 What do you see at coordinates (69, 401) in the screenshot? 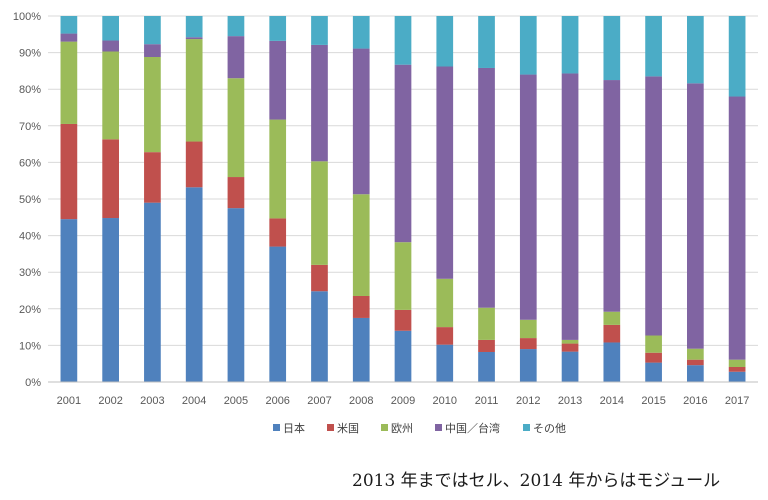
I see `x-tick-label: 2001` at bounding box center [69, 401].